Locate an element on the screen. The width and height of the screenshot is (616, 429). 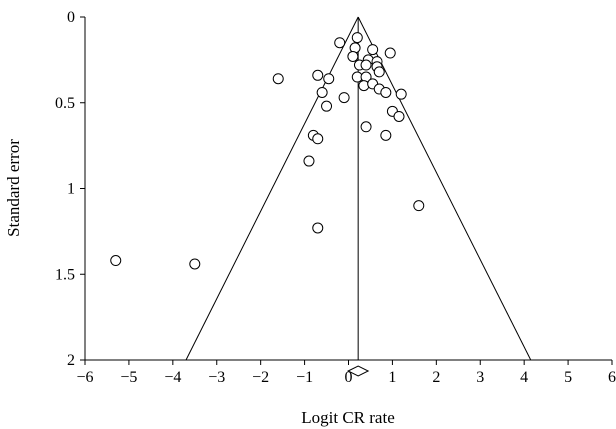
pooled-estimate-diamond is located at coordinates (358, 371).